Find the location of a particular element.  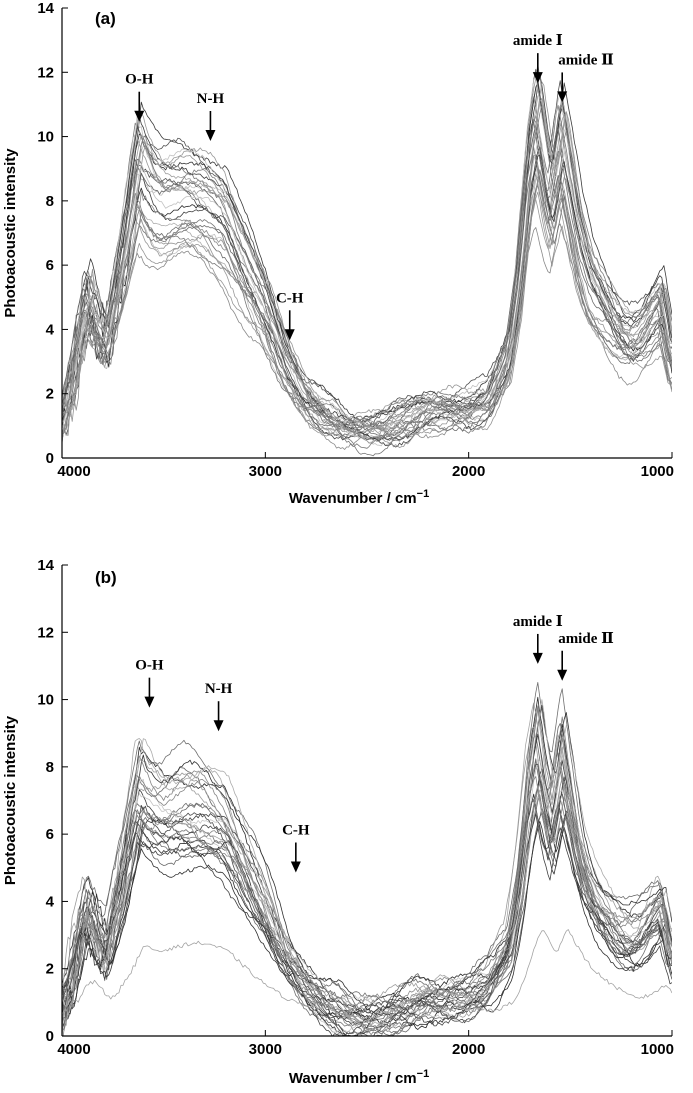

panel-label: (a) is located at coordinates (105, 18).